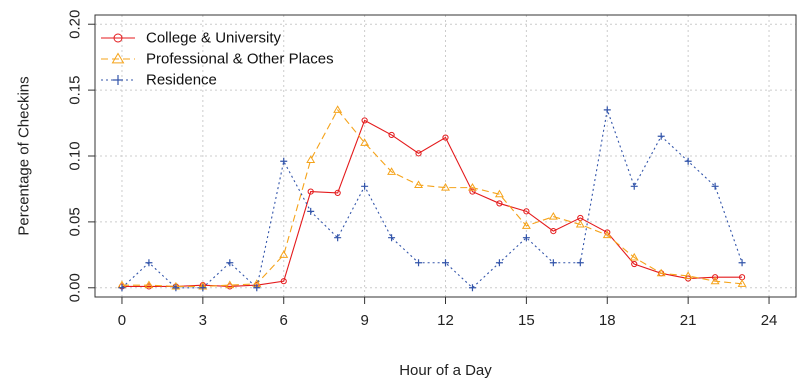  What do you see at coordinates (75, 90) in the screenshot?
I see `y-tick-label: 0.15` at bounding box center [75, 90].